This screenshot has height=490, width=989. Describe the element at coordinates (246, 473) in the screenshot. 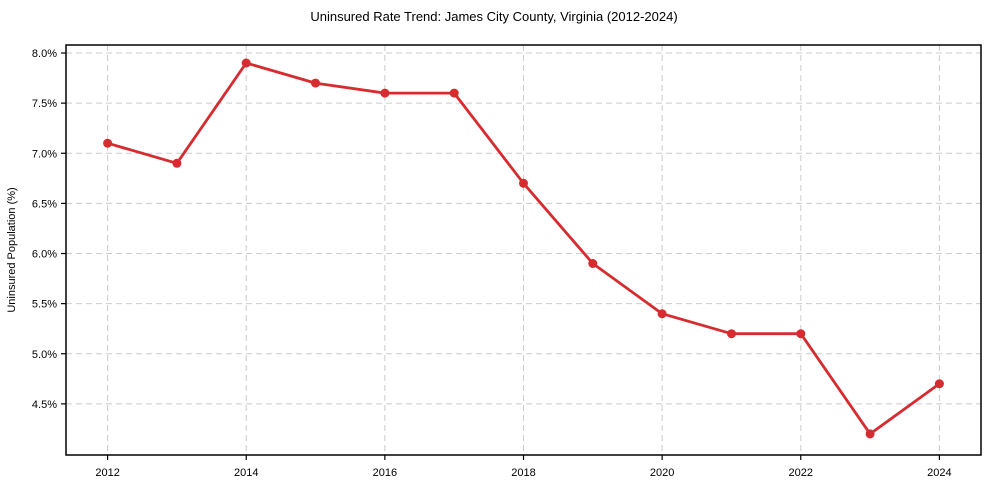

I see `x-tick-label: 2014` at that location.